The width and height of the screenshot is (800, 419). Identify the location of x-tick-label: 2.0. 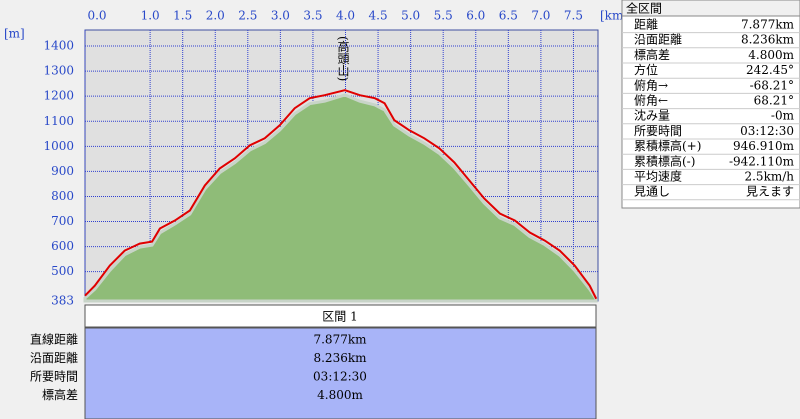
(215, 16).